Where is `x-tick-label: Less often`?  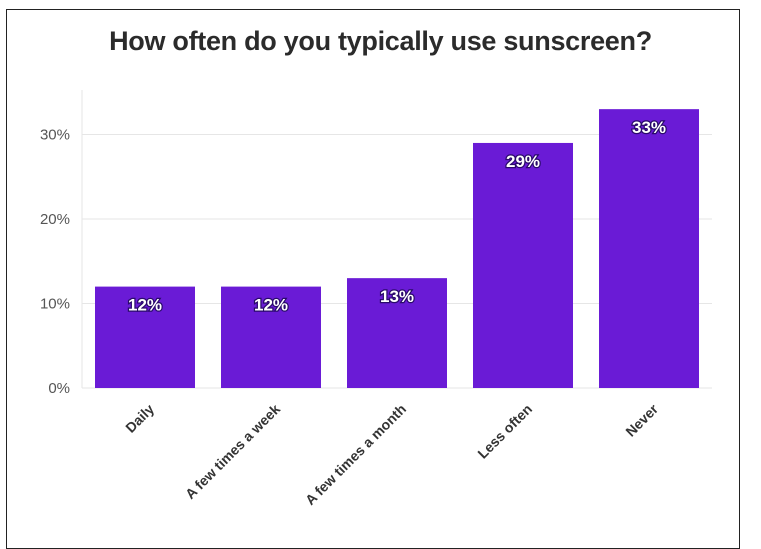 x-tick-label: Less often is located at coordinates (504, 431).